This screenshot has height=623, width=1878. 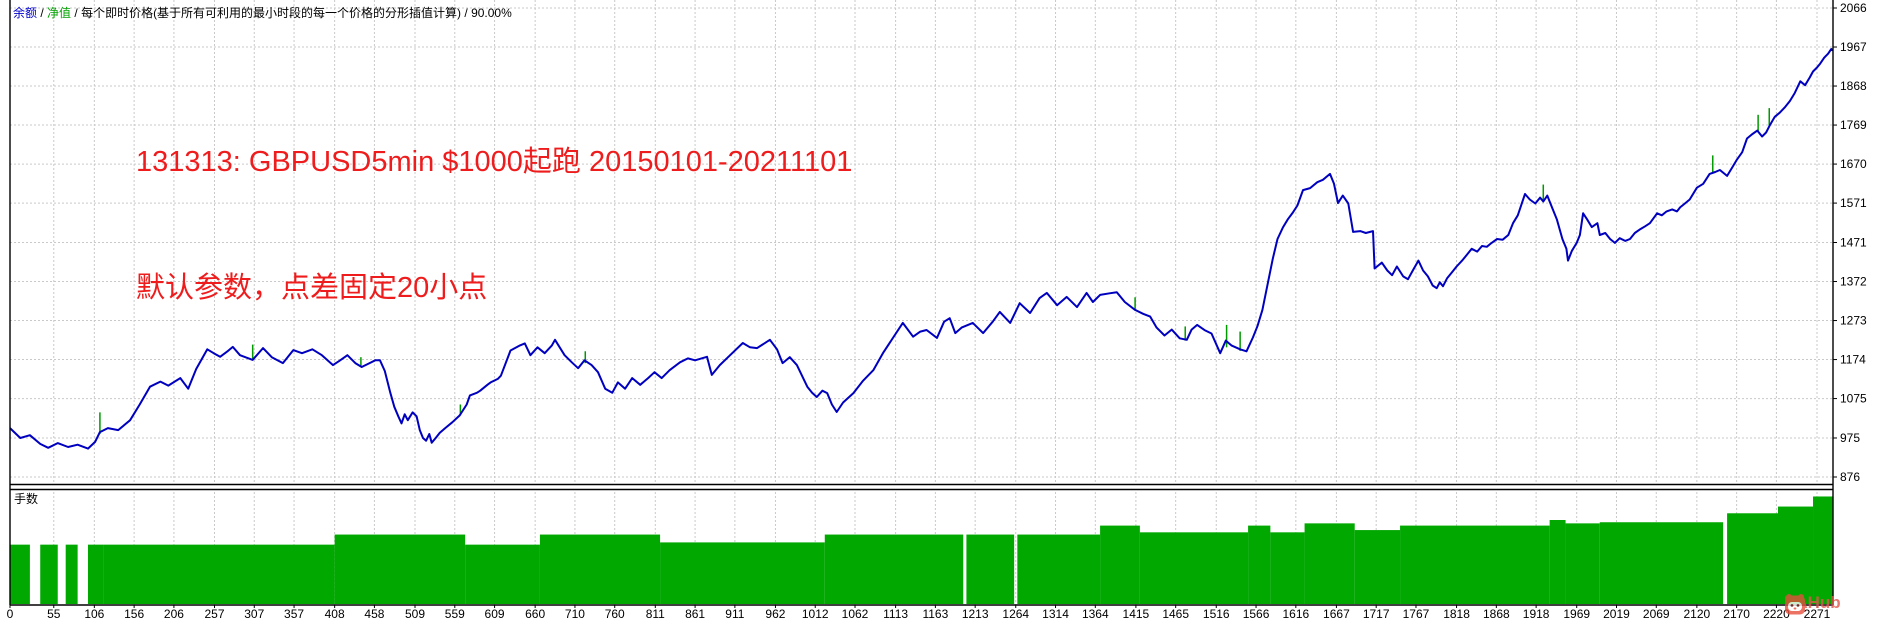 I want to click on y-tick-label: 1571, so click(x=1853, y=203).